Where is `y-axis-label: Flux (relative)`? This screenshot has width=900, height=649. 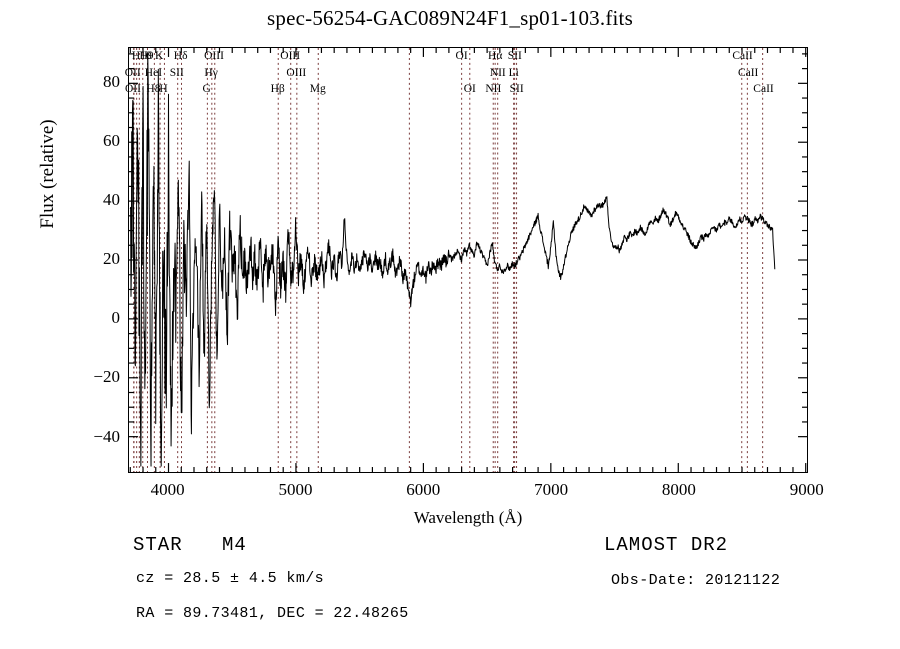
y-axis-label: Flux (relative) is located at coordinates (47, 174).